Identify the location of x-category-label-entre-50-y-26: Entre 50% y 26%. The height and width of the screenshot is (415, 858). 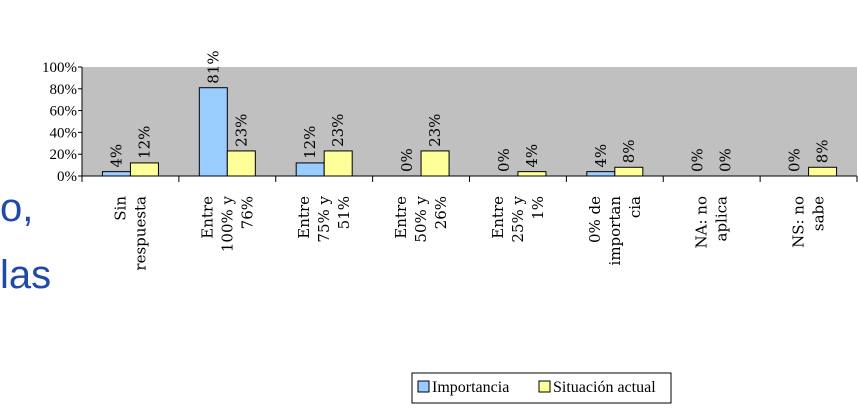
(421, 218).